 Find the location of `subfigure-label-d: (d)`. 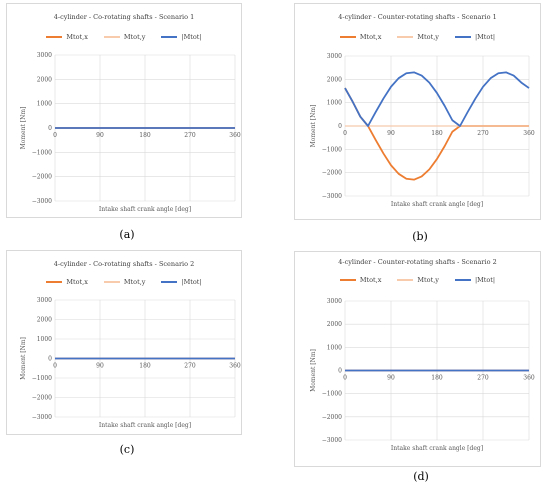

subfigure-label-d: (d) is located at coordinates (421, 476).